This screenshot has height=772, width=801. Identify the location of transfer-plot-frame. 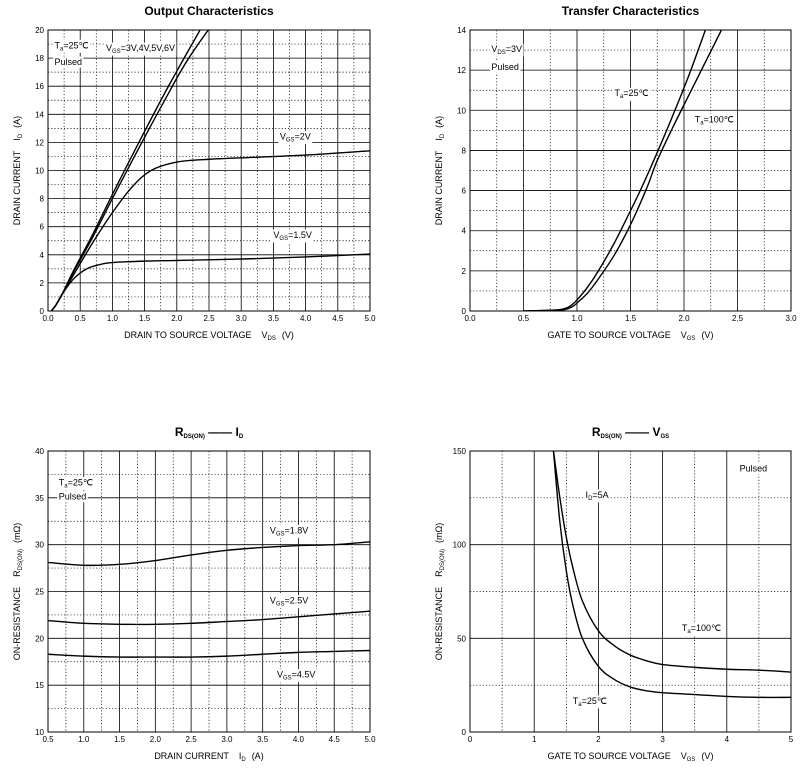
(630, 170).